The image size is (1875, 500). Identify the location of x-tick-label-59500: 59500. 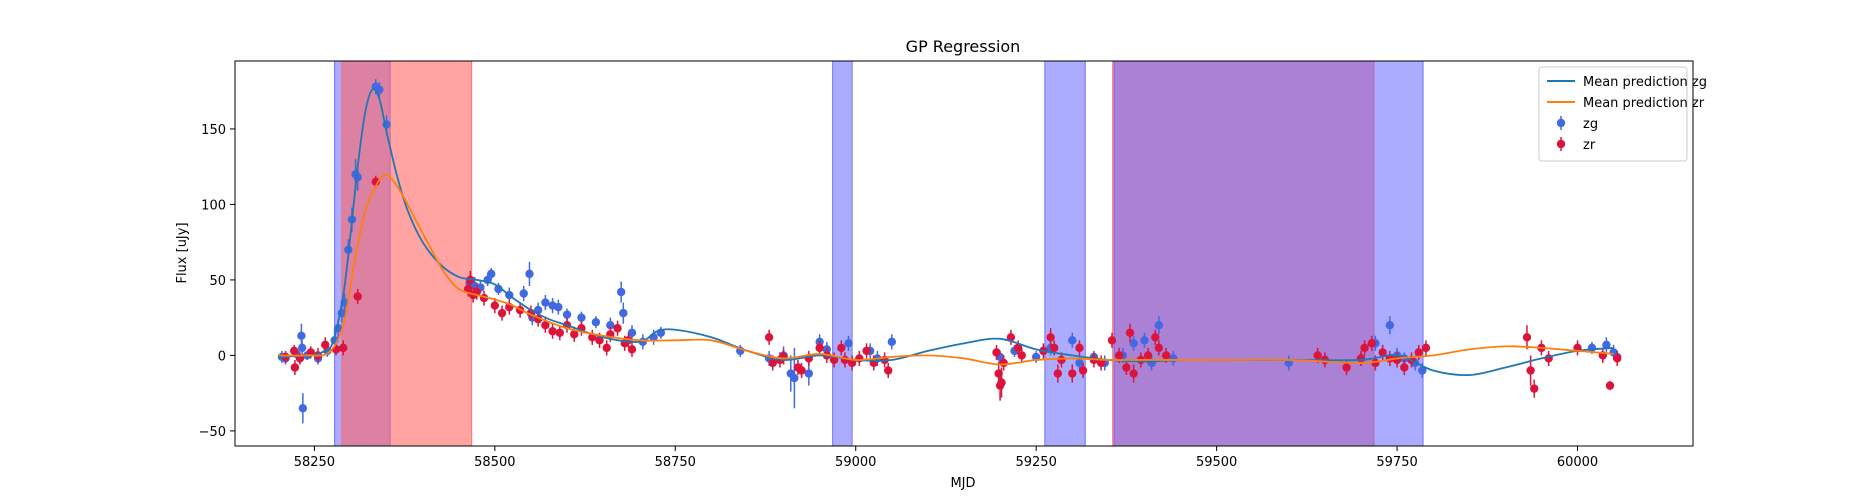
(1216, 462).